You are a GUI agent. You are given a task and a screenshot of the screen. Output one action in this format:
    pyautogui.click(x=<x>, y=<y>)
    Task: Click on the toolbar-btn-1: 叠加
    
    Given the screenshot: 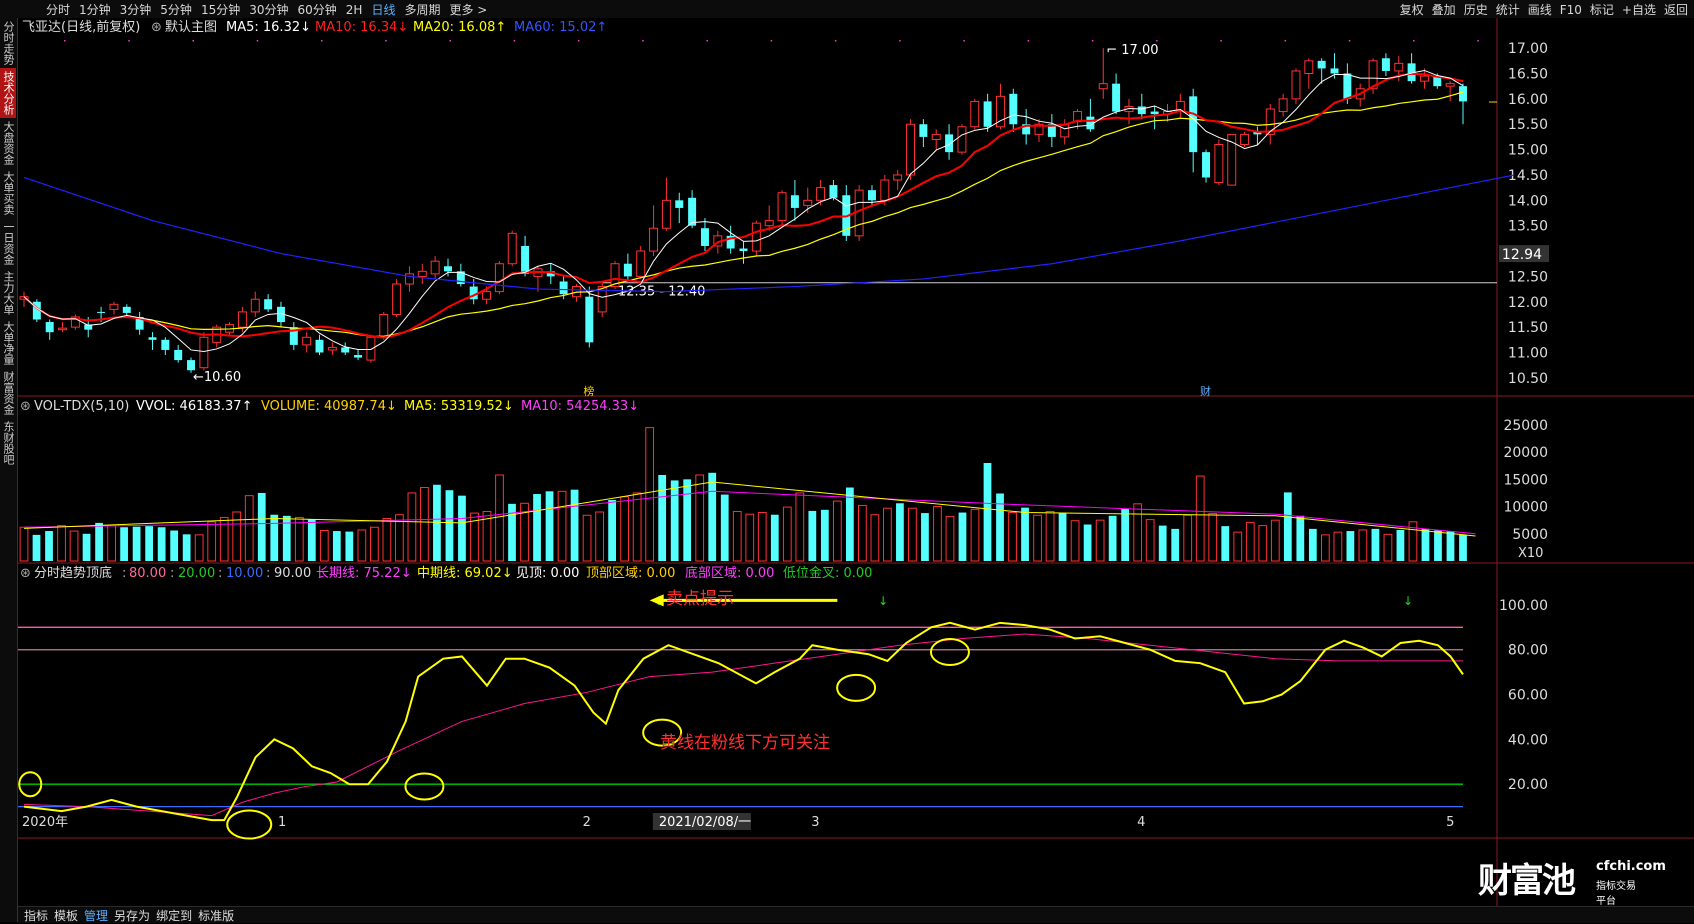 What is the action you would take?
    pyautogui.click(x=1443, y=10)
    